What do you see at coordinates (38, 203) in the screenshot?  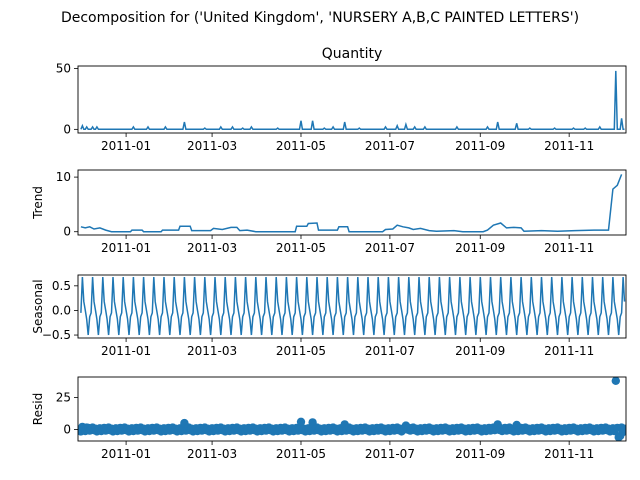 I see `y-axis-label: Trend` at bounding box center [38, 203].